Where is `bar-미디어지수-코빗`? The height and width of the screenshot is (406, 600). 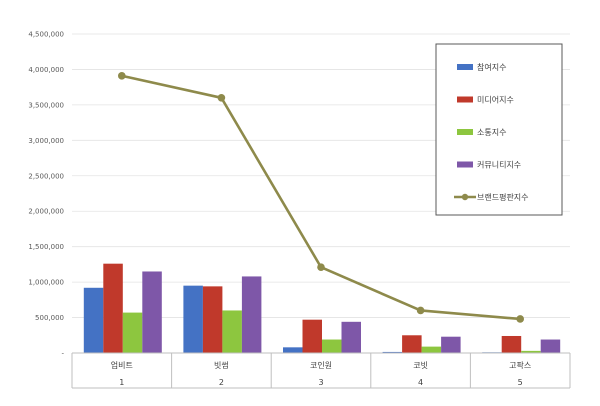
bar-미디어지수-코빗 is located at coordinates (412, 344).